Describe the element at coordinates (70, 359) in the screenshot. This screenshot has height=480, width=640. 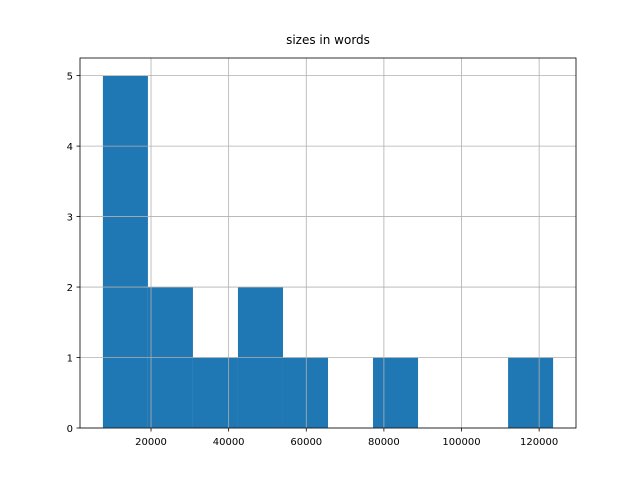
I see `y-tick-label: 1` at that location.